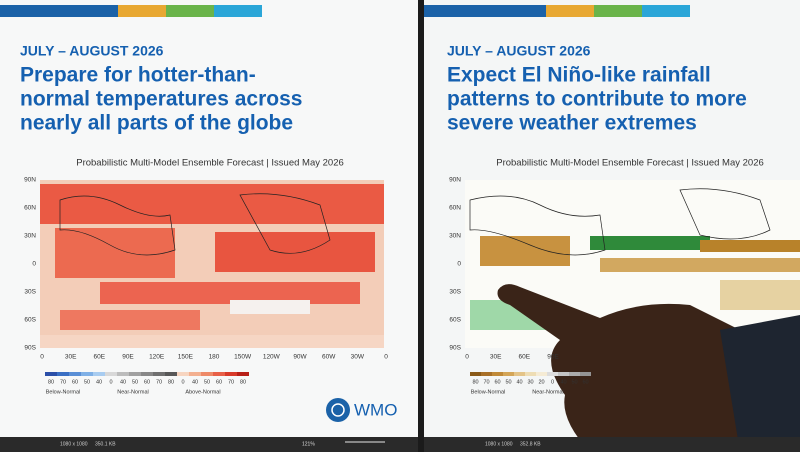  Describe the element at coordinates (612, 444) in the screenshot. I see `status-bar` at that location.